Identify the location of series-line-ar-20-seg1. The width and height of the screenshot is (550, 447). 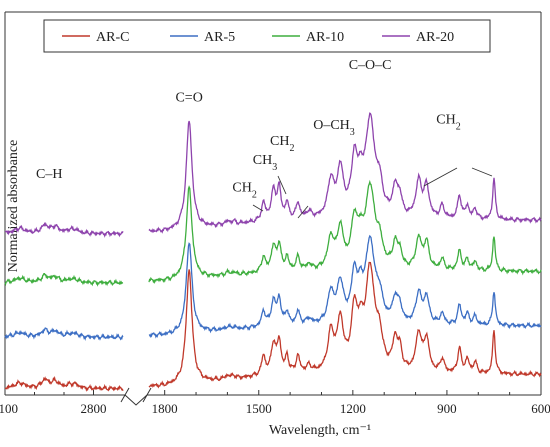
(64, 229).